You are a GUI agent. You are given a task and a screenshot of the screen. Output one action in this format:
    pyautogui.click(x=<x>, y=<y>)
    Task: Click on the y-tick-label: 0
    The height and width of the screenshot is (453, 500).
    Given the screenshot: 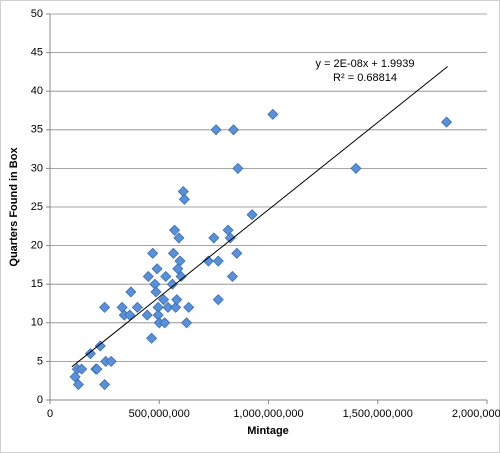 What is the action you would take?
    pyautogui.click(x=40, y=400)
    